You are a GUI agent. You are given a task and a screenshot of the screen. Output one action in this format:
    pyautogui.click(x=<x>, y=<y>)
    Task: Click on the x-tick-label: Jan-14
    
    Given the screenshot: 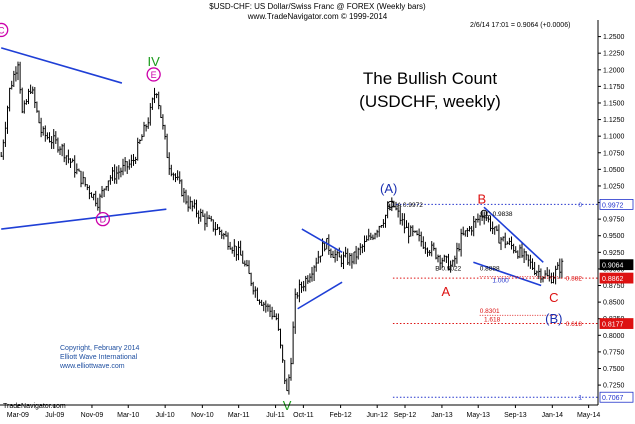 What is the action you would take?
    pyautogui.click(x=553, y=415)
    